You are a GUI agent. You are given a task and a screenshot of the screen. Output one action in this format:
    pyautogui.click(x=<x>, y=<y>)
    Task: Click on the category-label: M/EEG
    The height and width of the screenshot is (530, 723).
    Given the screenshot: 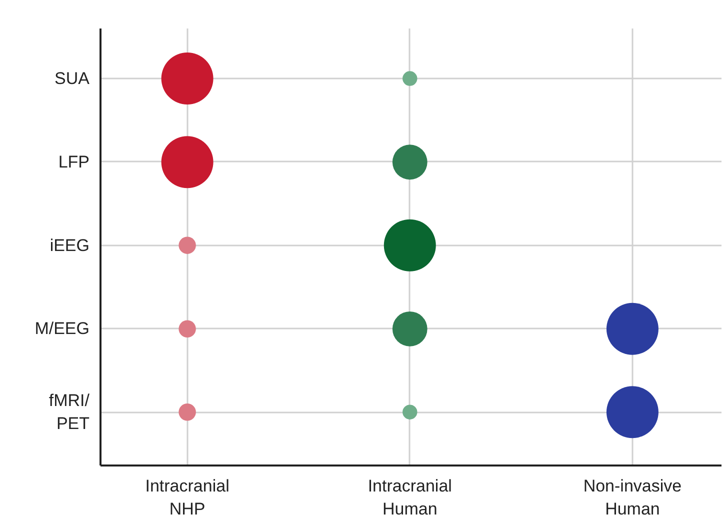 What is the action you would take?
    pyautogui.click(x=62, y=328)
    